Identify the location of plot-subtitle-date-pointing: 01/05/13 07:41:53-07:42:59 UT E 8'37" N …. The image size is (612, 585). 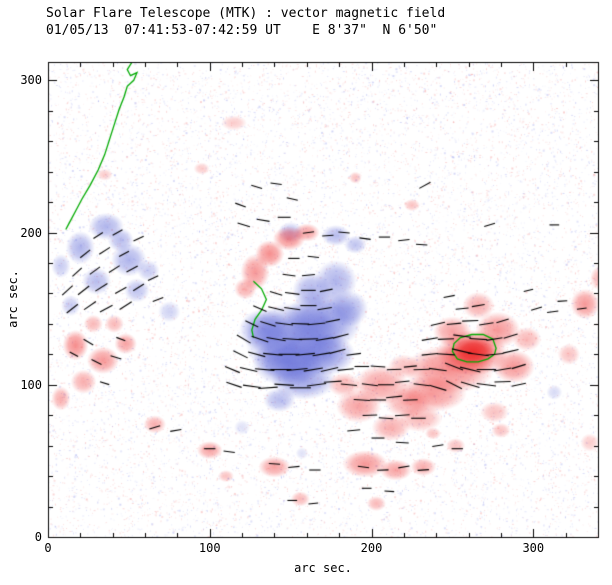
(242, 30).